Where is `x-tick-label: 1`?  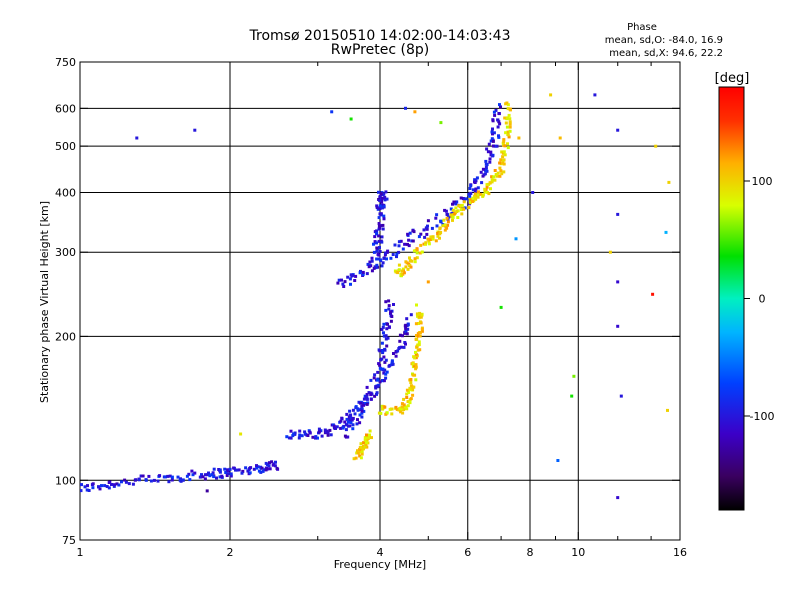 x-tick-label: 1 is located at coordinates (80, 552).